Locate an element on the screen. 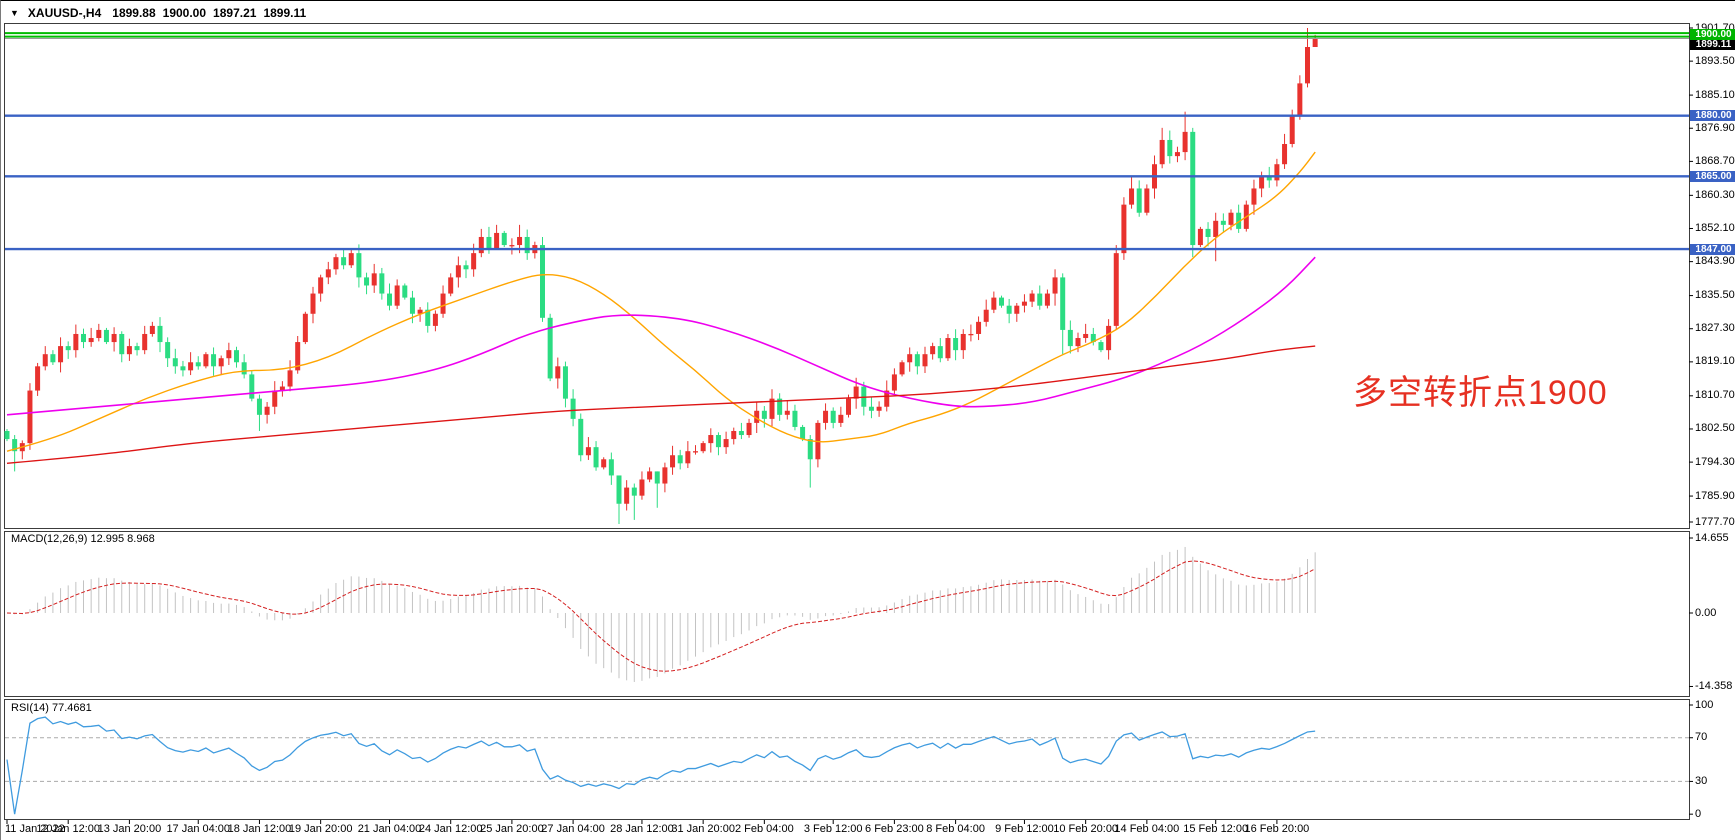  time-axis-label: 18 Jan 12:00 is located at coordinates (259, 829).